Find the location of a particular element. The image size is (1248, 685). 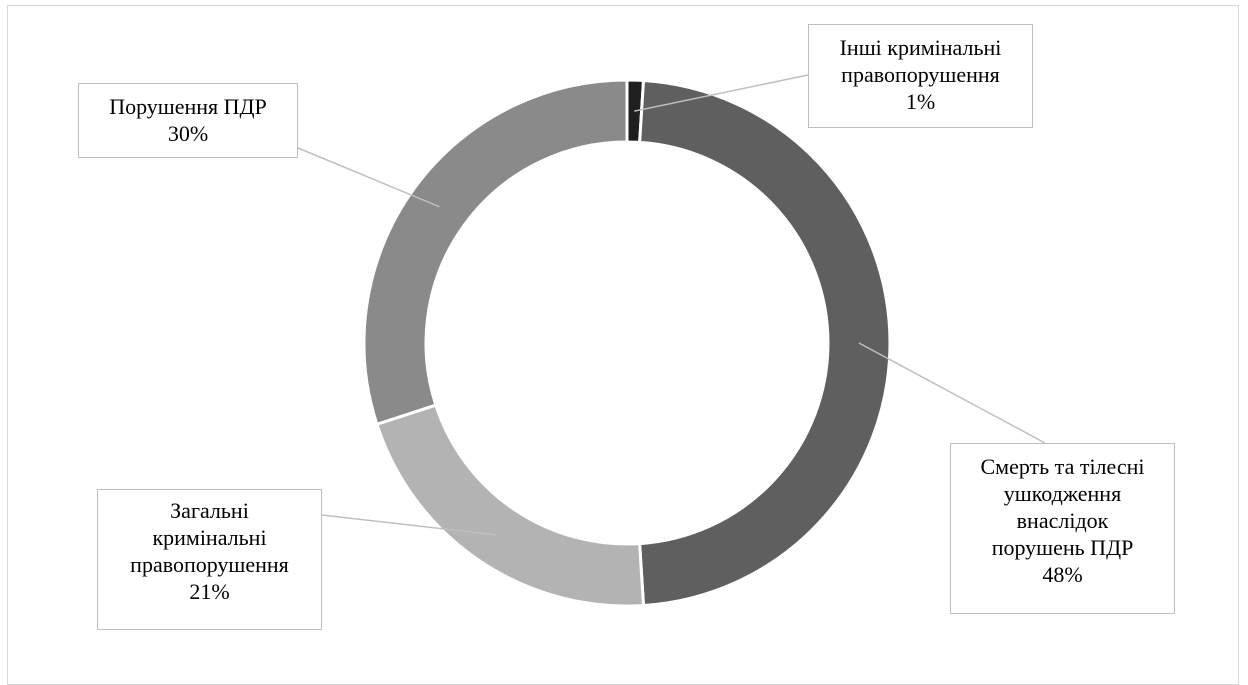

data-label-percent: 1% is located at coordinates (920, 101).